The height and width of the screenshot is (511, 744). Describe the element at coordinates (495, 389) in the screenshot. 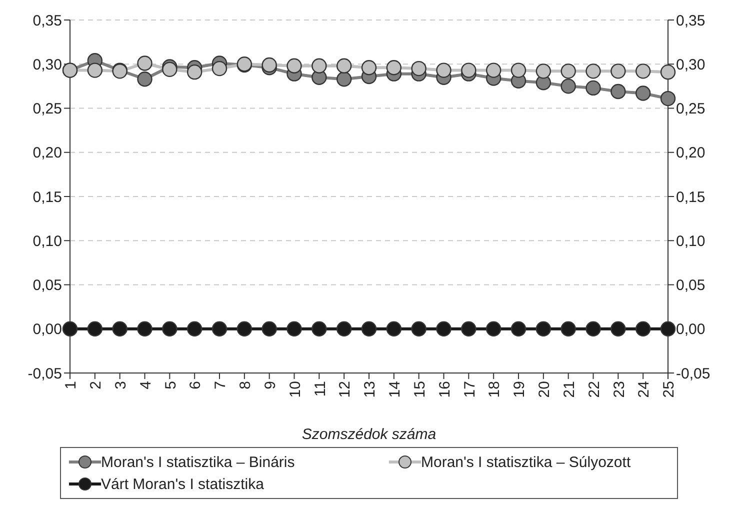

I see `x-tick-label: 18` at that location.